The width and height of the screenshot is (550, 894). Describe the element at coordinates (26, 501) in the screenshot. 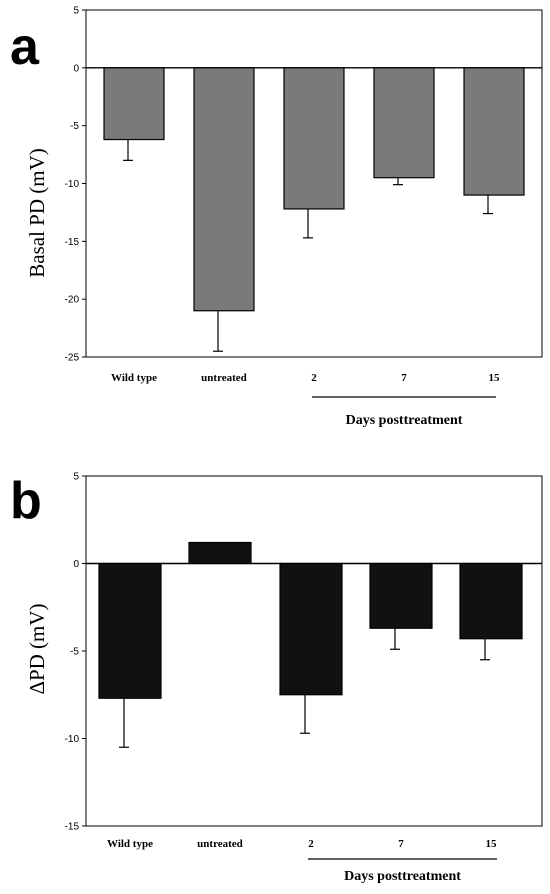

I see `panel-letter-b: b` at that location.